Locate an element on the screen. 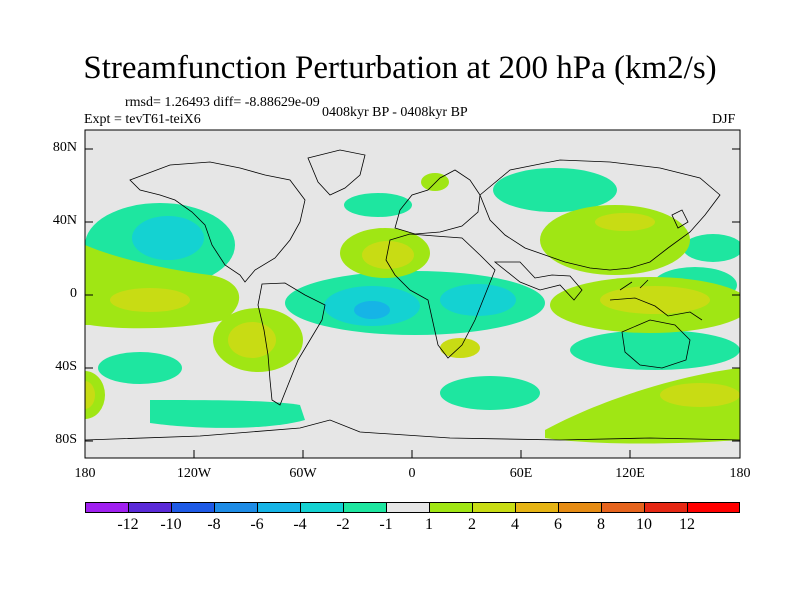 The height and width of the screenshot is (600, 800). coast-arabia-india is located at coordinates (538, 281).